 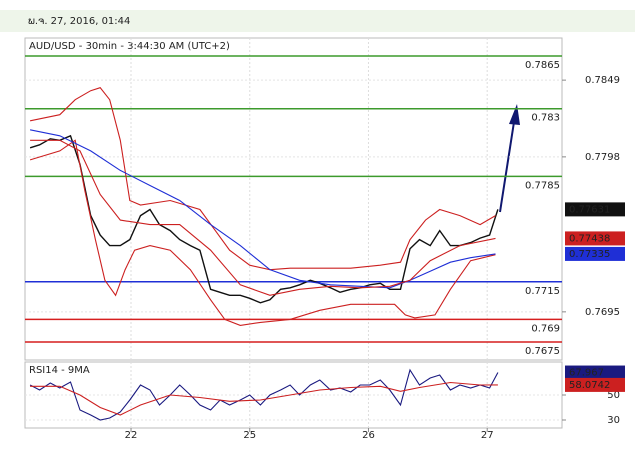 I want to click on header-bar, so click(x=317, y=21).